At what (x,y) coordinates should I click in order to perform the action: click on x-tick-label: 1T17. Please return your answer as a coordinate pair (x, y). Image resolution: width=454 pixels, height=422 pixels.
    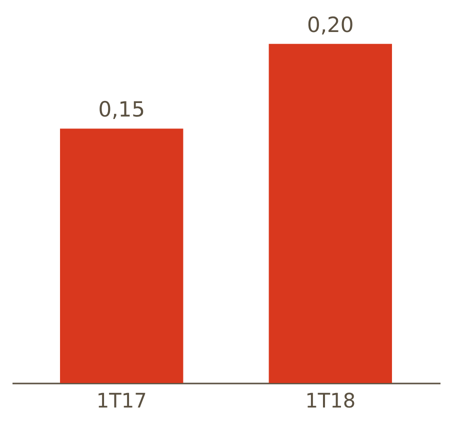
    Looking at the image, I should click on (121, 400).